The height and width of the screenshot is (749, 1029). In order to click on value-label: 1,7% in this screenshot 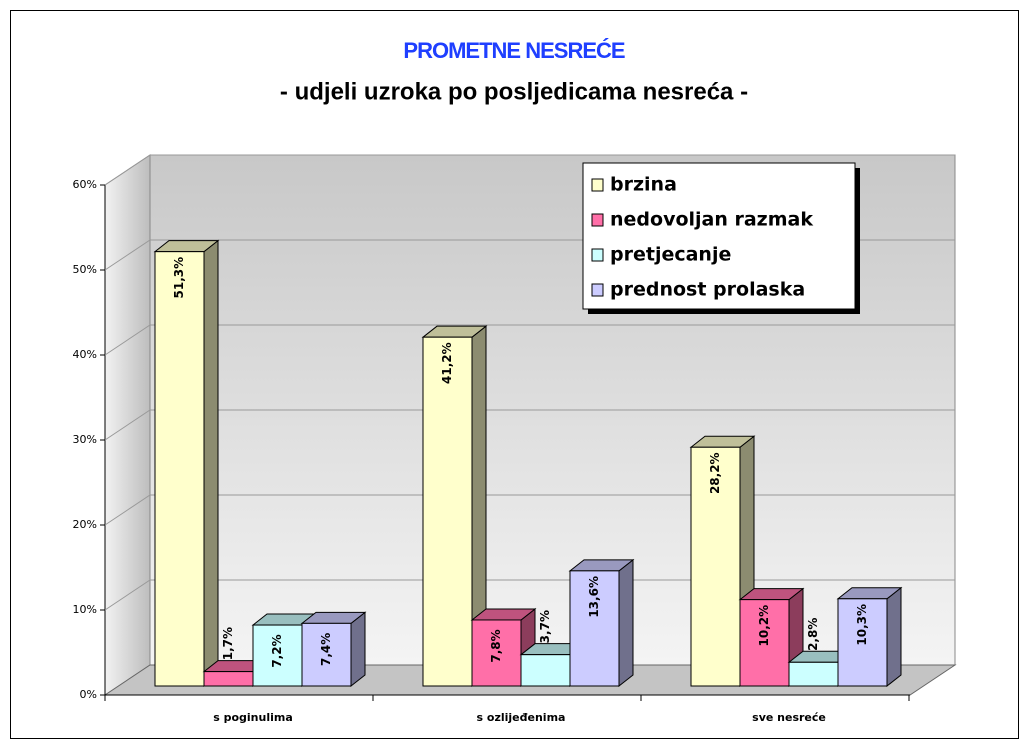, I will do `click(228, 643)`.